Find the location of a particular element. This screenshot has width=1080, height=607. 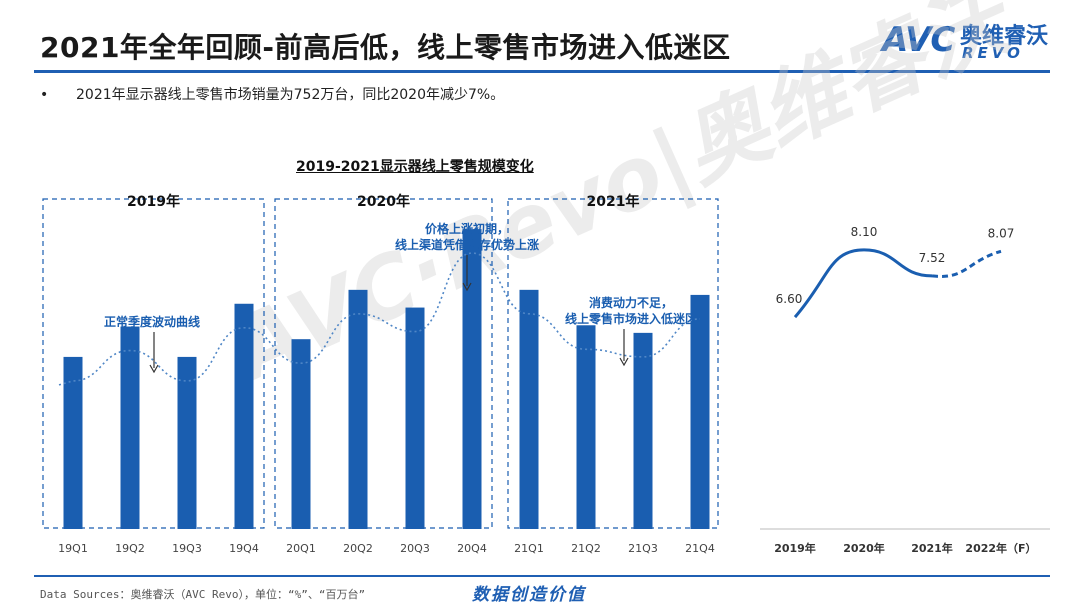

x-tick-label: 21Q3 is located at coordinates (643, 548).